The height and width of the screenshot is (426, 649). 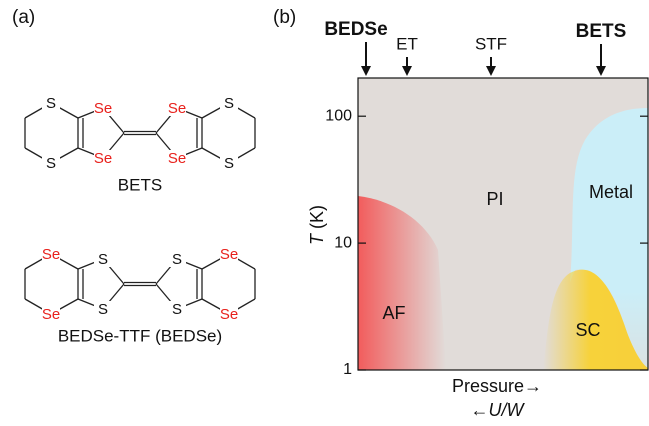 What do you see at coordinates (343, 242) in the screenshot?
I see `y-tick-label: 10` at bounding box center [343, 242].